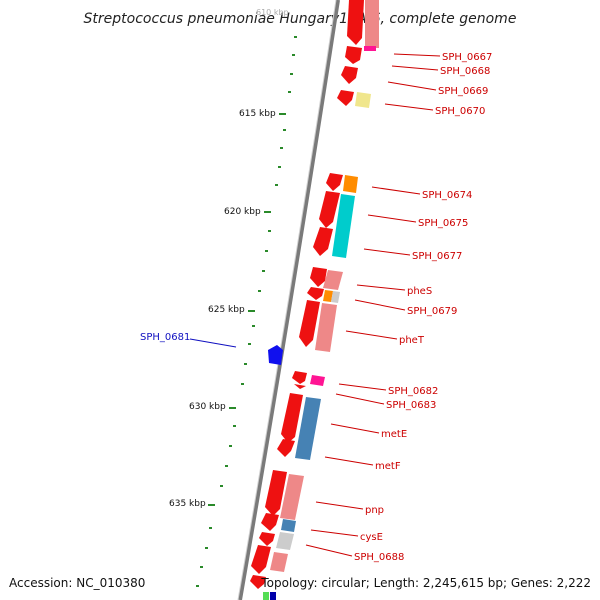 This screenshot has width=600, height=600. I want to click on gene-label-cyse: cysE, so click(371, 537).